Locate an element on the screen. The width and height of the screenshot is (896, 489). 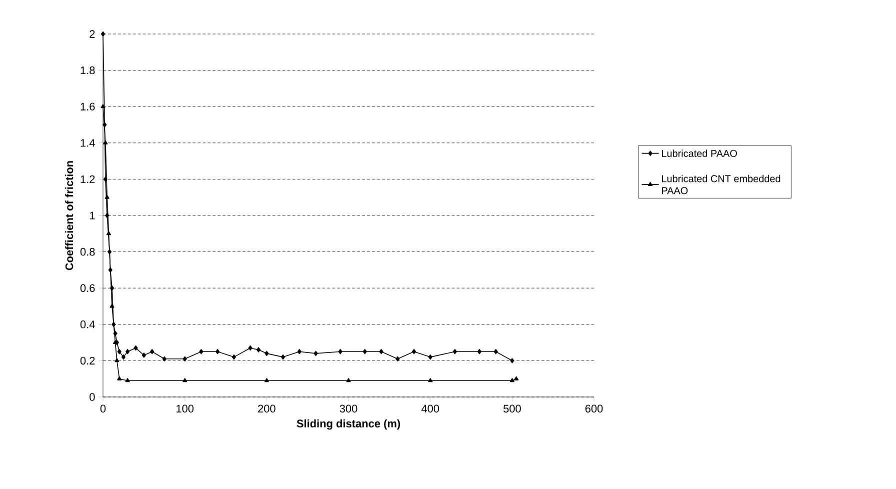
x-tick-label: 300 is located at coordinates (349, 408).